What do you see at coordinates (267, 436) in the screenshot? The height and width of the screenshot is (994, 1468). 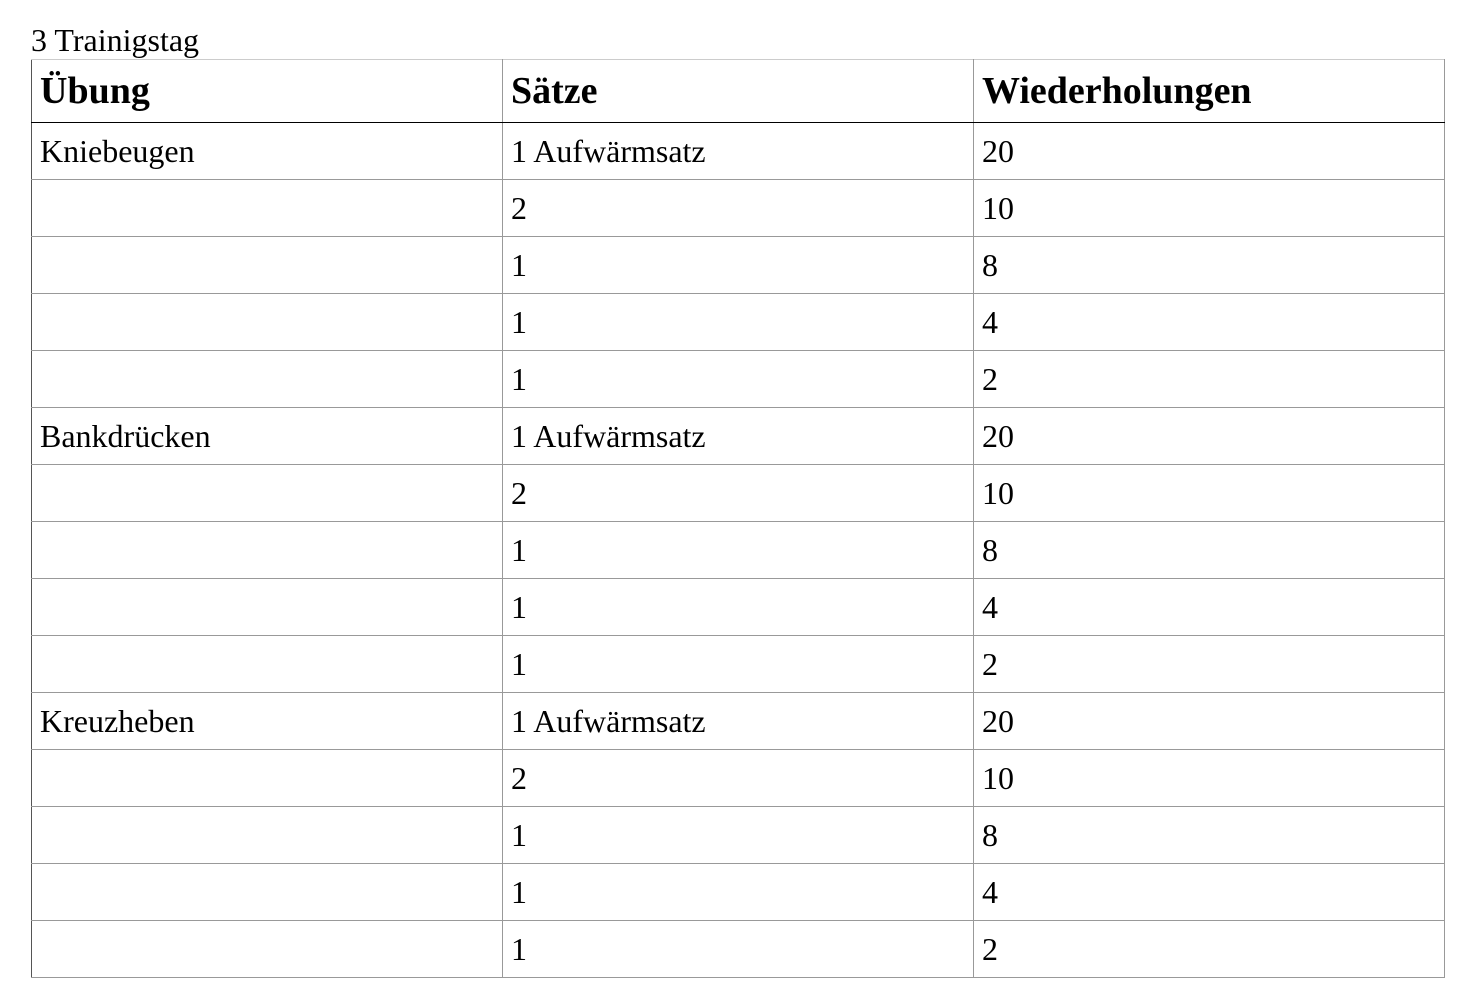 I see `cell-exercise: Bankdrücken` at bounding box center [267, 436].